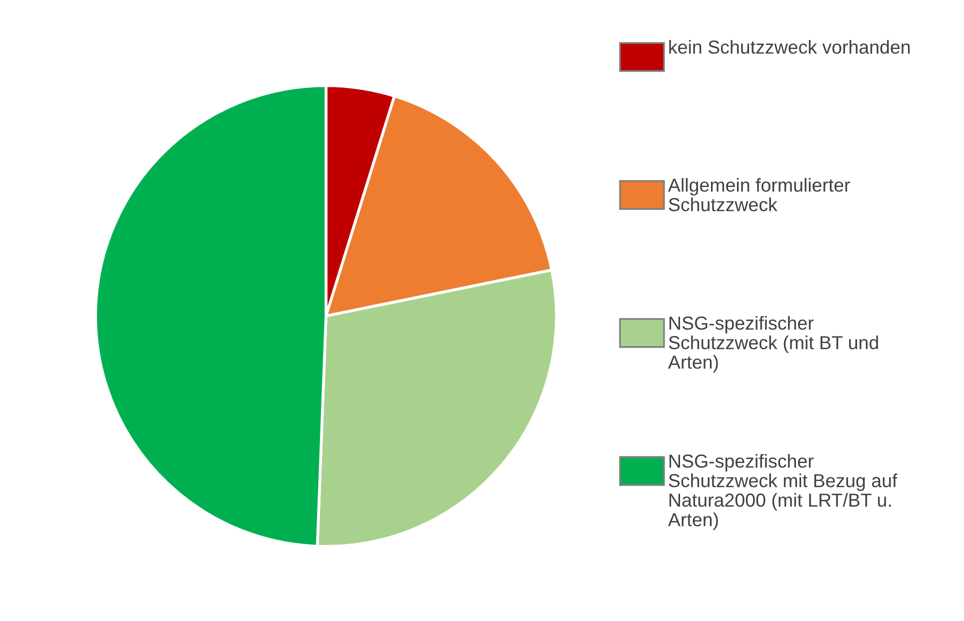  I want to click on legend-label: NSG-spezifischer Schutzzweck (mit BT und Arten), so click(773, 344).